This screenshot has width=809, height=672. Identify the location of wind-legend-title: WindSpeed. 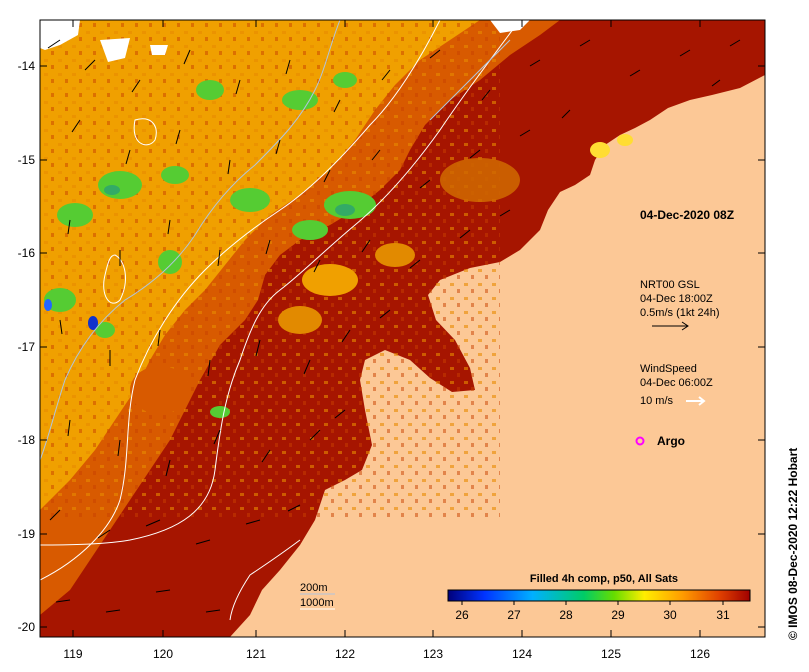
(668, 369).